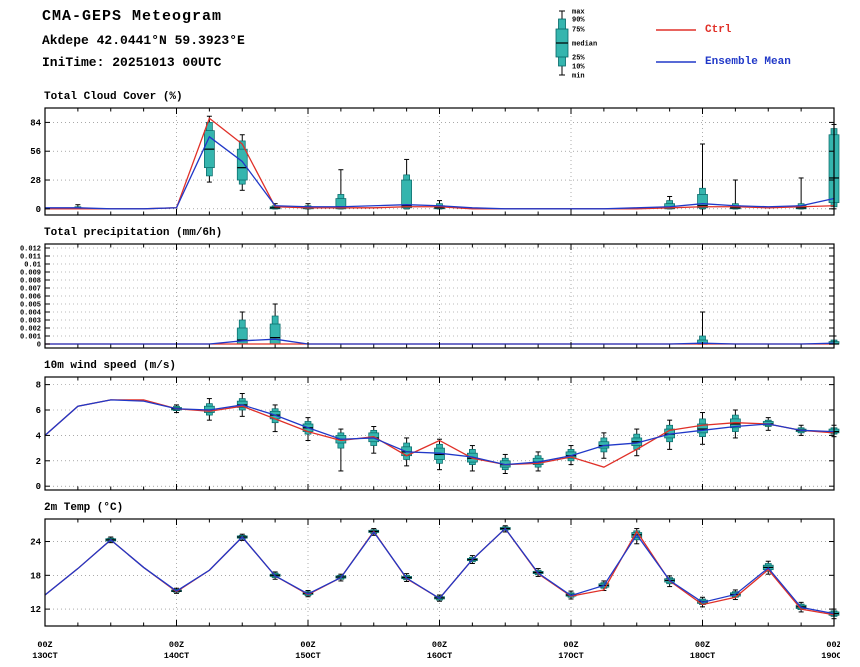  What do you see at coordinates (578, 31) in the screenshot?
I see `legend-box-label: 75%` at bounding box center [578, 31].